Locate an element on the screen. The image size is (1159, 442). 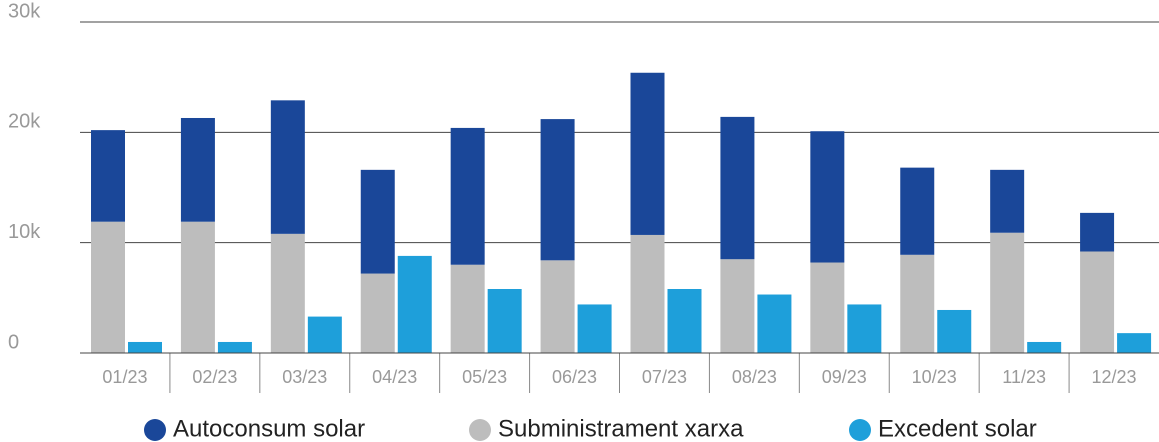
y-tick-label: 20k is located at coordinates (24, 122).